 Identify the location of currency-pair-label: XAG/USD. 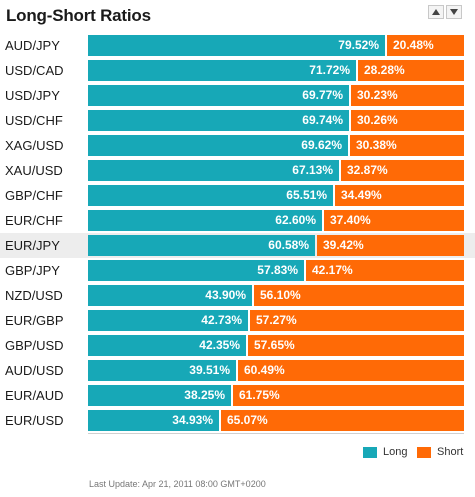
(34, 145).